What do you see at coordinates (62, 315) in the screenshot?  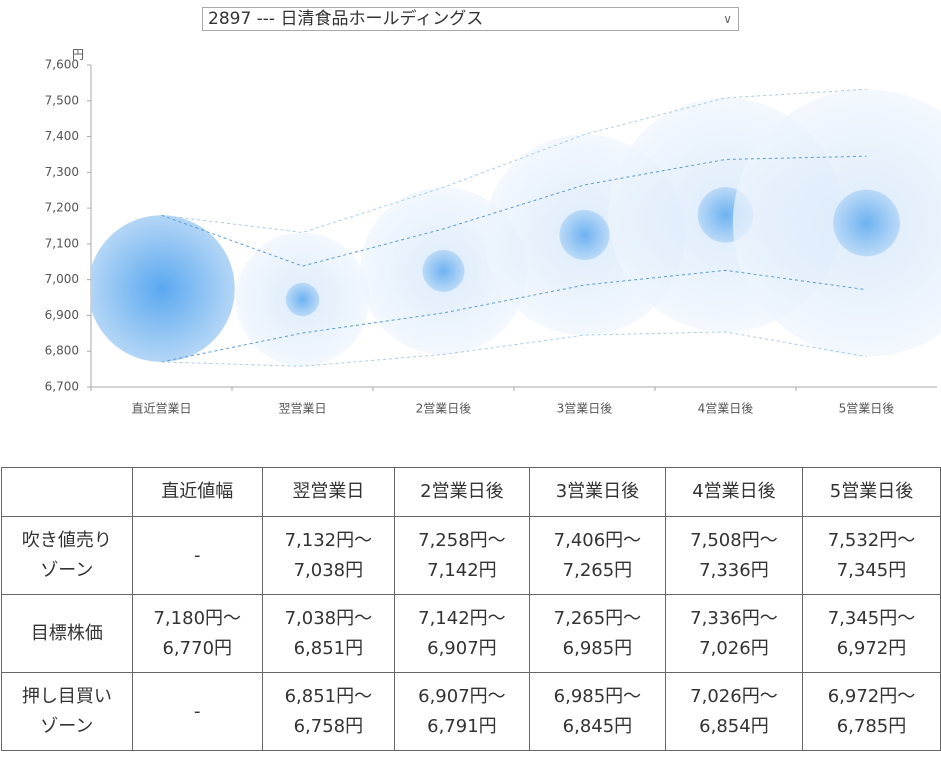 I see `y-tick-label: 6,900` at bounding box center [62, 315].